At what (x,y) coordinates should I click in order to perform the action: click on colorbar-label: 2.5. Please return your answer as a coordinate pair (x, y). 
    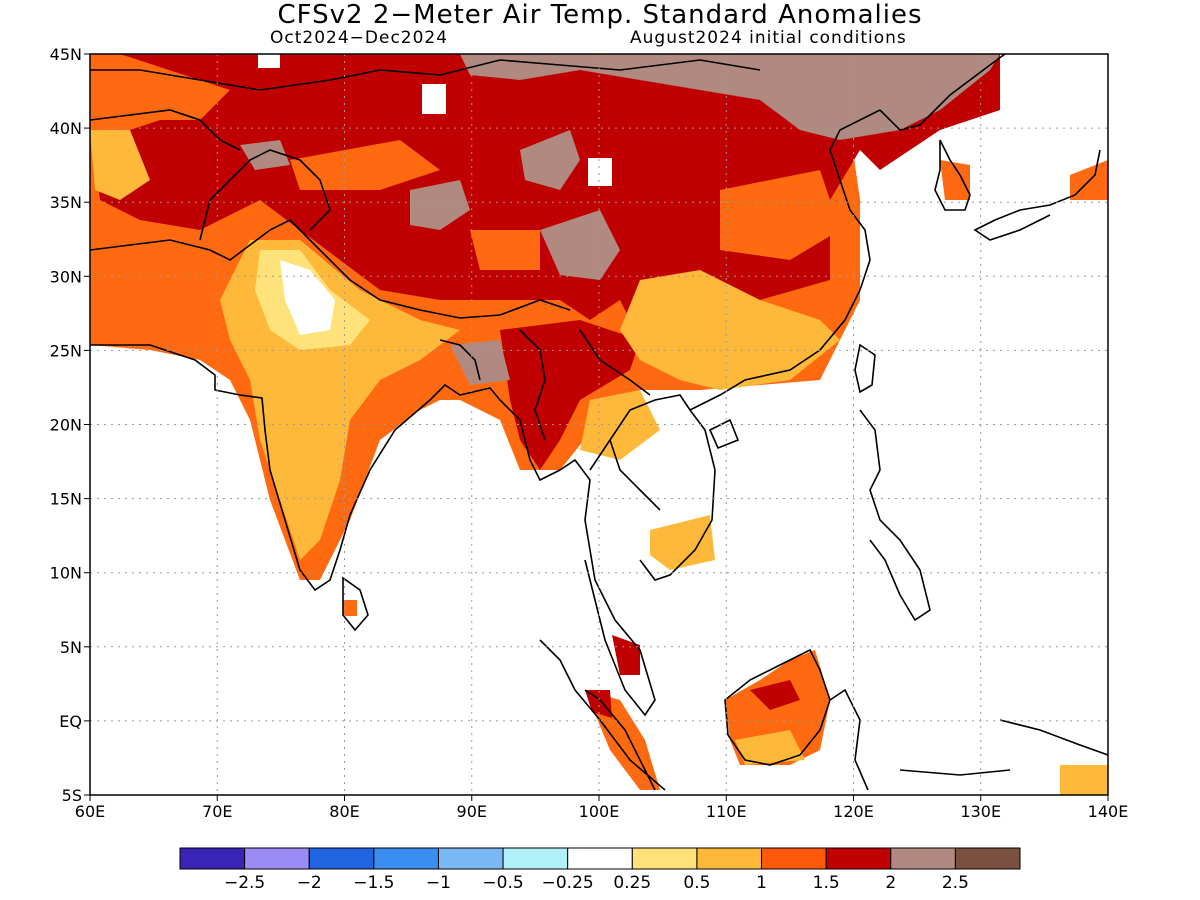
    Looking at the image, I should click on (955, 883).